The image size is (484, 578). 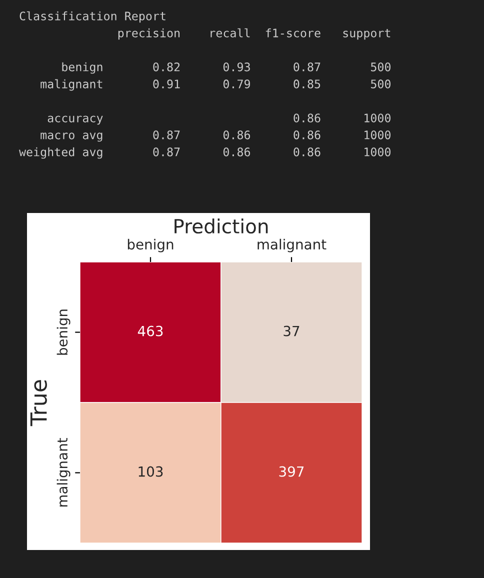 I want to click on text: weighted avg 0.87 0.86 0.86 1000, so click(x=205, y=153).